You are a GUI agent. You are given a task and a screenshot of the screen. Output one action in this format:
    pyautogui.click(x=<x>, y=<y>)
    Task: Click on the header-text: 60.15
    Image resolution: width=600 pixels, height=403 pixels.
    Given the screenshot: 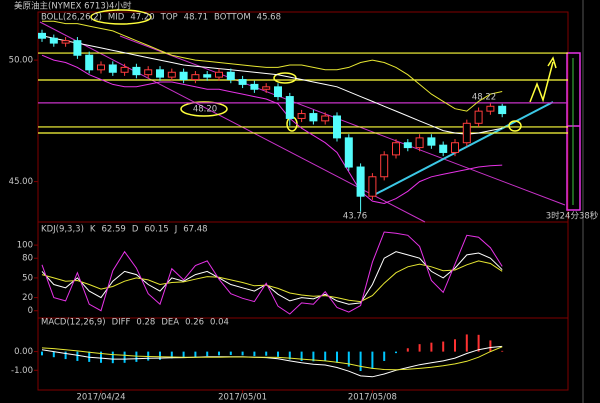 What is the action you would take?
    pyautogui.click(x=156, y=230)
    